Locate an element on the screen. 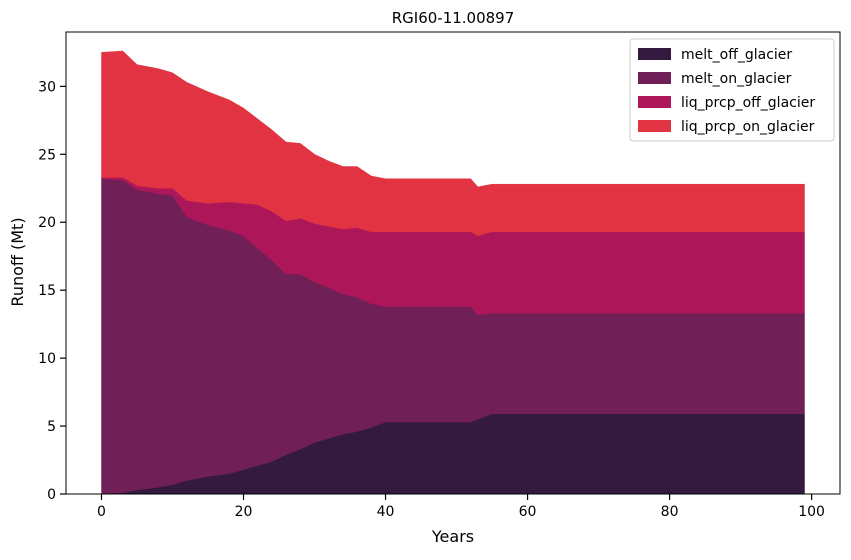 This screenshot has width=851, height=560. y-tick-label: 0 is located at coordinates (51, 495).